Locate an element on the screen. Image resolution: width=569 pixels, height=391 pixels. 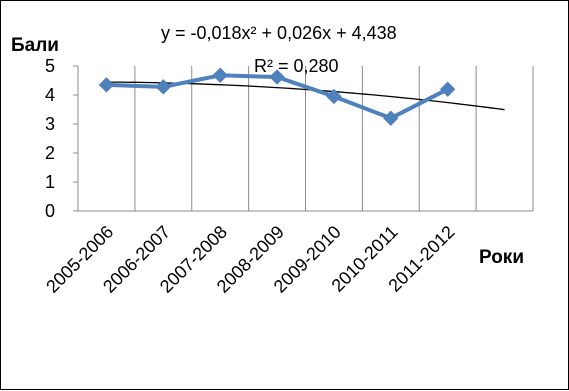
y-tick-label: 3 is located at coordinates (50, 124).